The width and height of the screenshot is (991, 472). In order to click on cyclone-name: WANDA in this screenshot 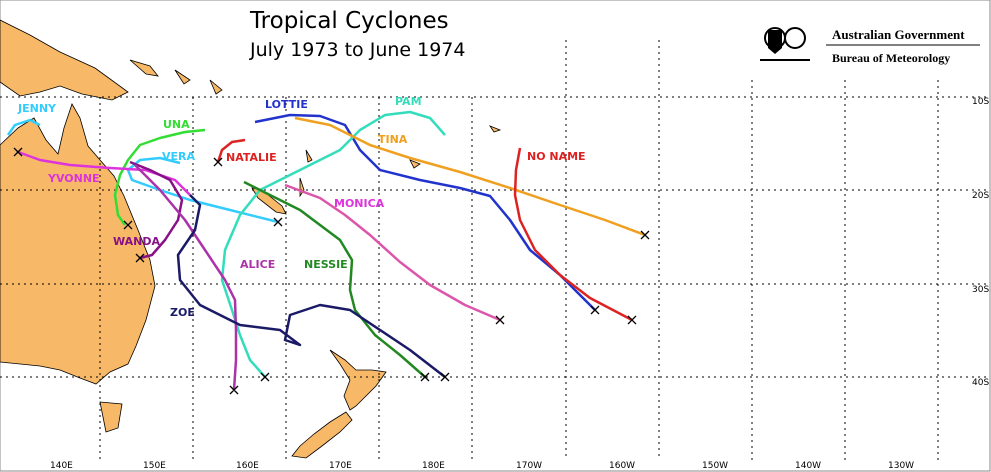, I will do `click(136, 241)`.